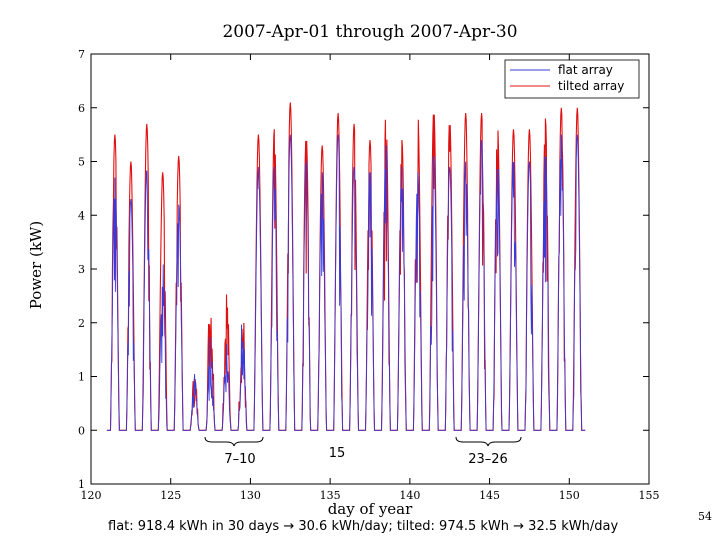  What do you see at coordinates (370, 509) in the screenshot?
I see `x-axis-label: day of year` at bounding box center [370, 509].